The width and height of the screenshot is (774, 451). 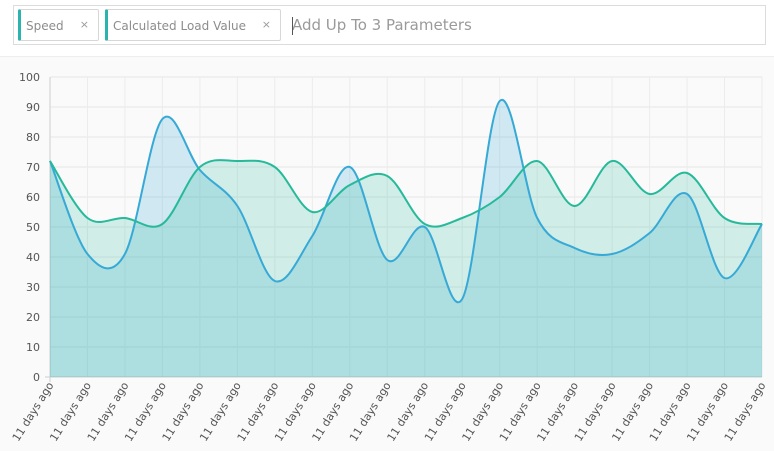 I want to click on add-parameter-input, so click(x=522, y=25).